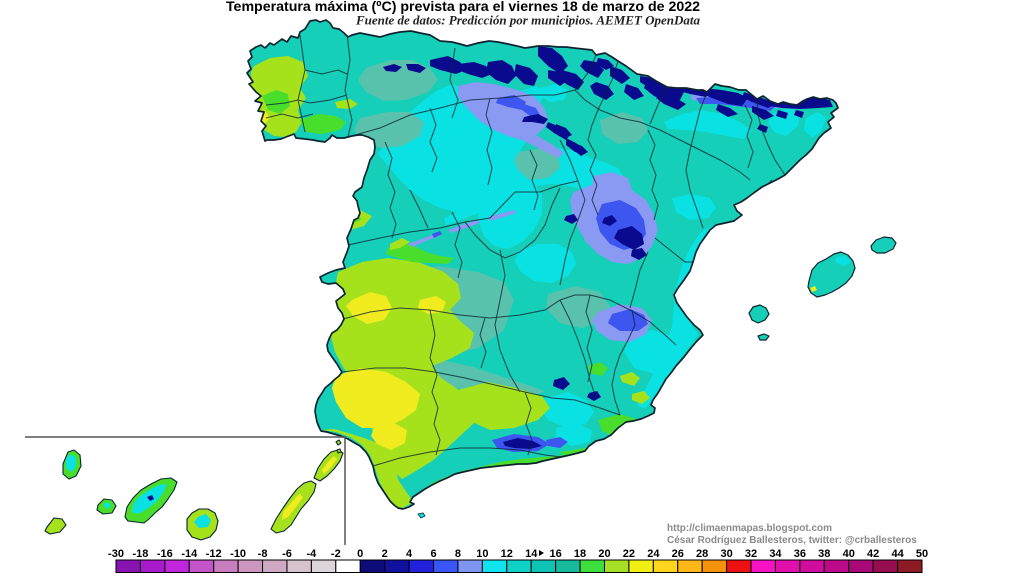 The width and height of the screenshot is (1024, 576). I want to click on svg-text: -18, so click(140, 554).